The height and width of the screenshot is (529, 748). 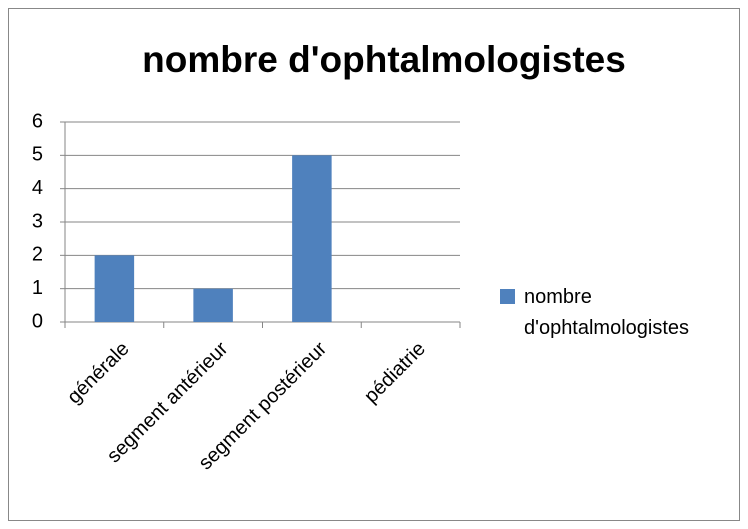 What do you see at coordinates (37, 288) in the screenshot?
I see `y-tick-label: 1` at bounding box center [37, 288].